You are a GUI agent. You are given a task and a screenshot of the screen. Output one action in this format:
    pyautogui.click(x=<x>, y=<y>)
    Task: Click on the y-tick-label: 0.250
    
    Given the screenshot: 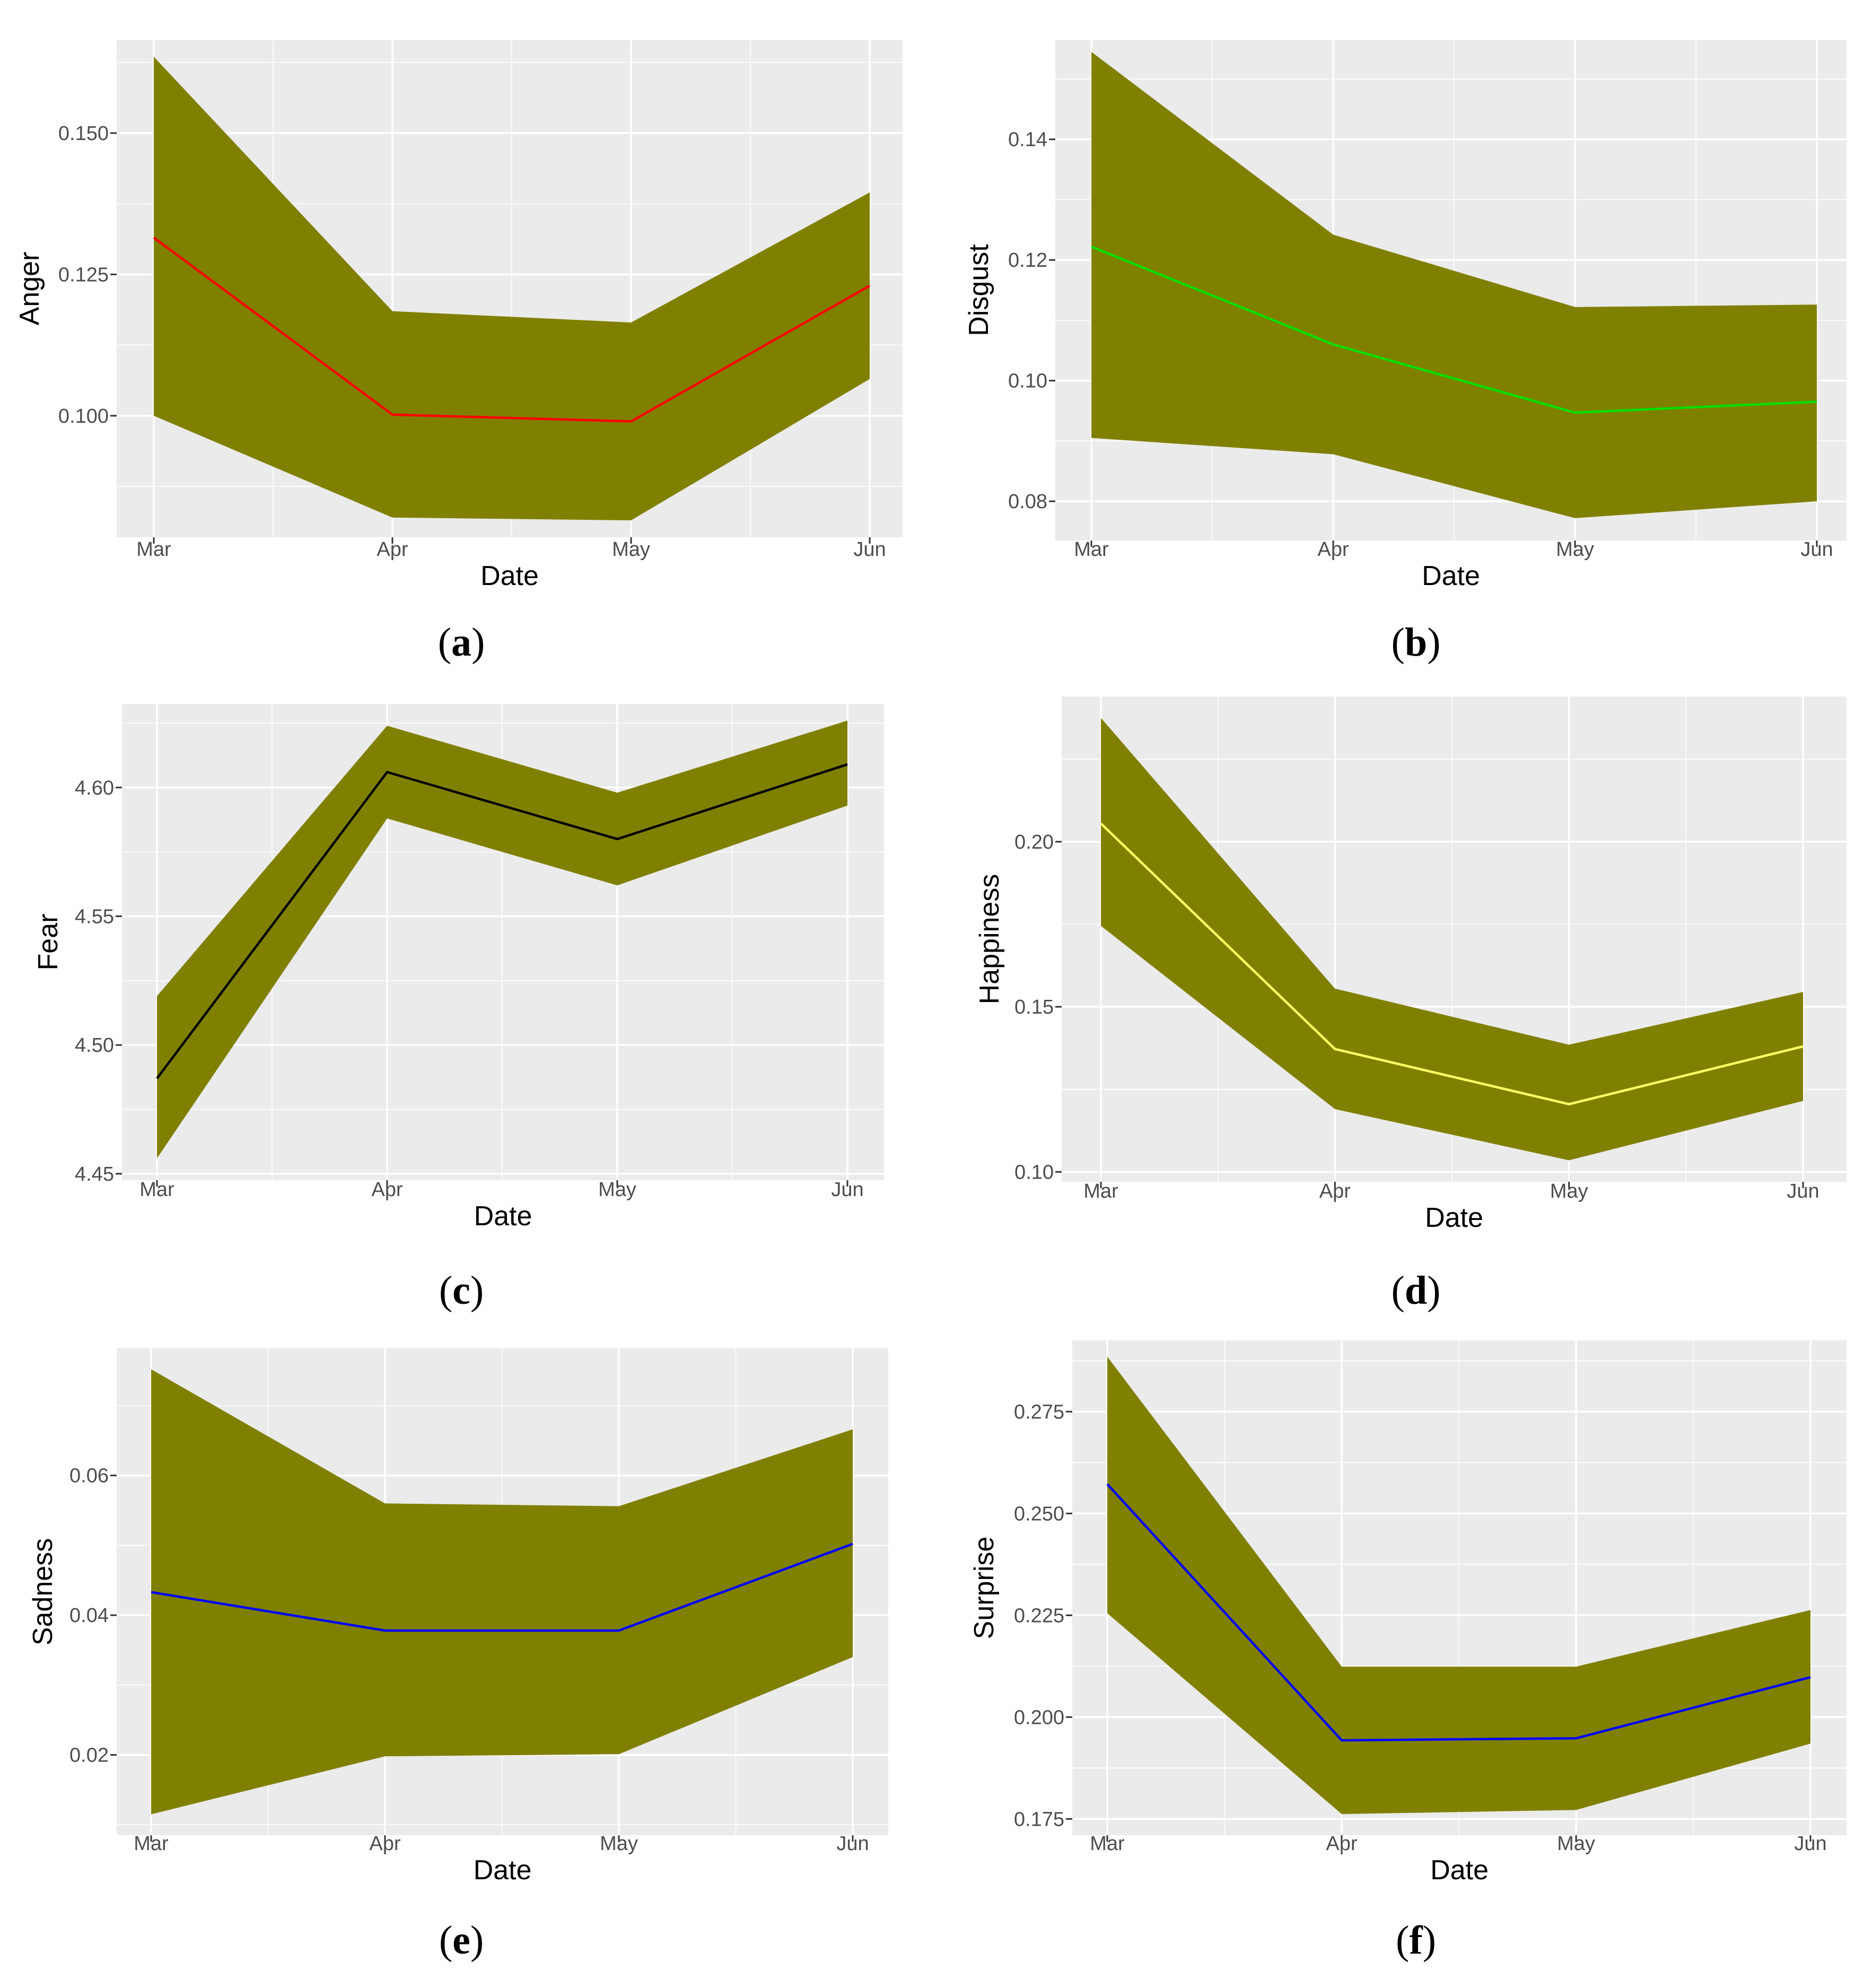 What is the action you would take?
    pyautogui.click(x=1039, y=1514)
    